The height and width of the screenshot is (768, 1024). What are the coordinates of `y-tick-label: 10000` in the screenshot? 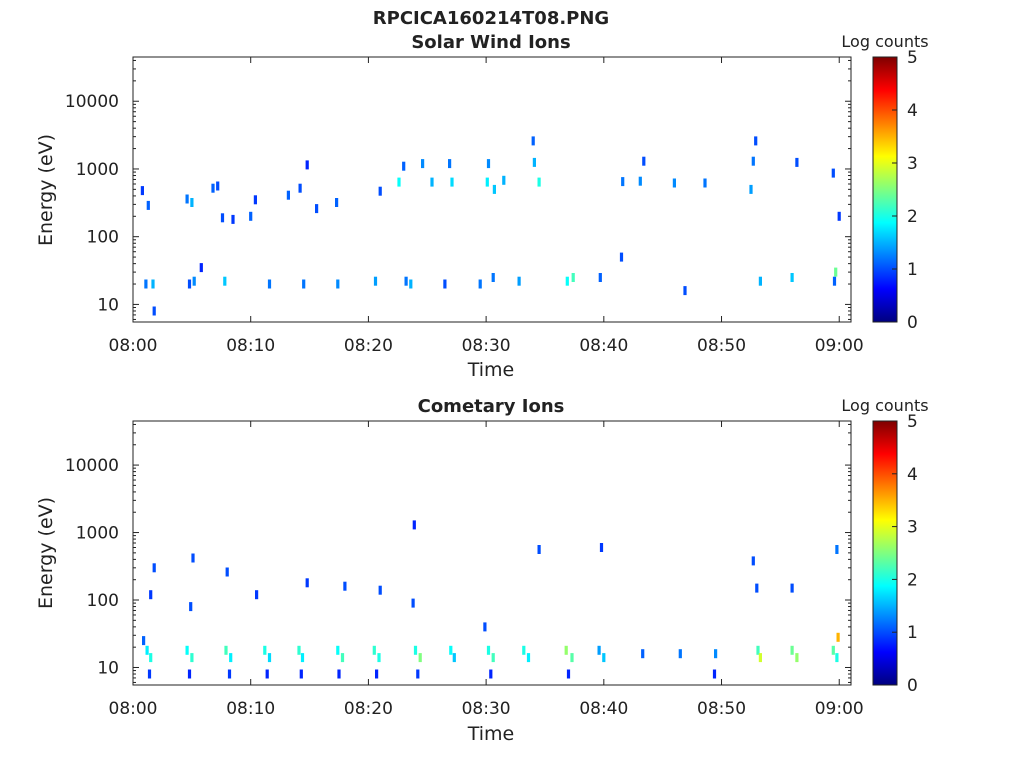 It's located at (92, 102).